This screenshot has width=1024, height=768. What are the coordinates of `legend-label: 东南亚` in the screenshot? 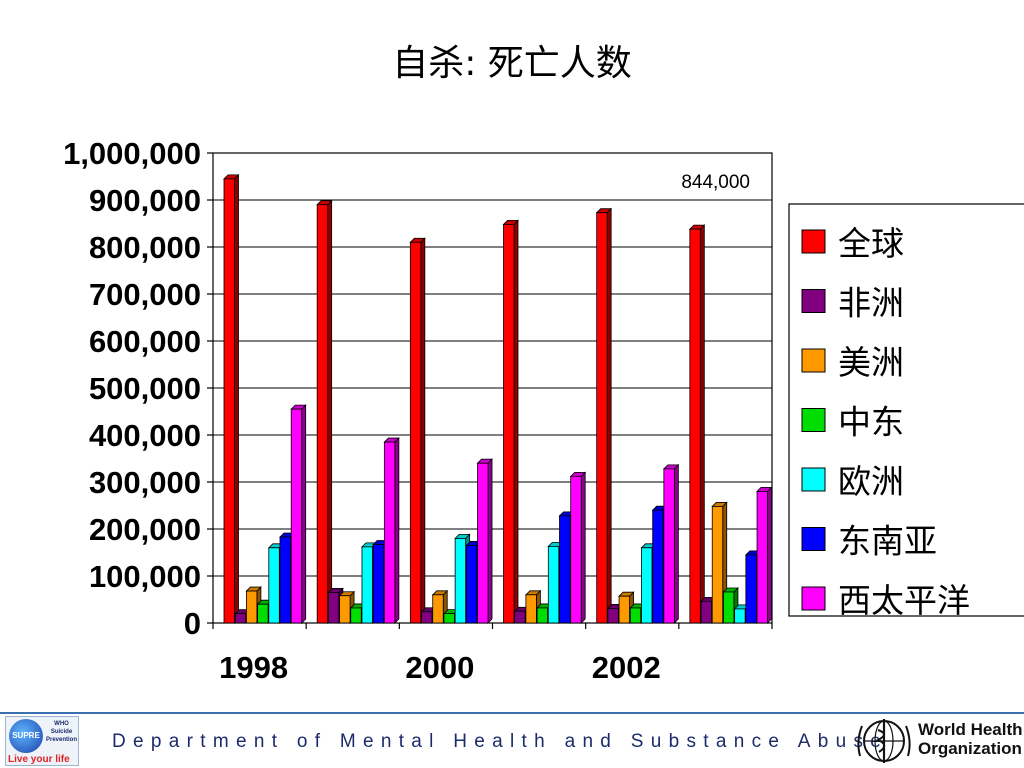 It's located at (887, 541).